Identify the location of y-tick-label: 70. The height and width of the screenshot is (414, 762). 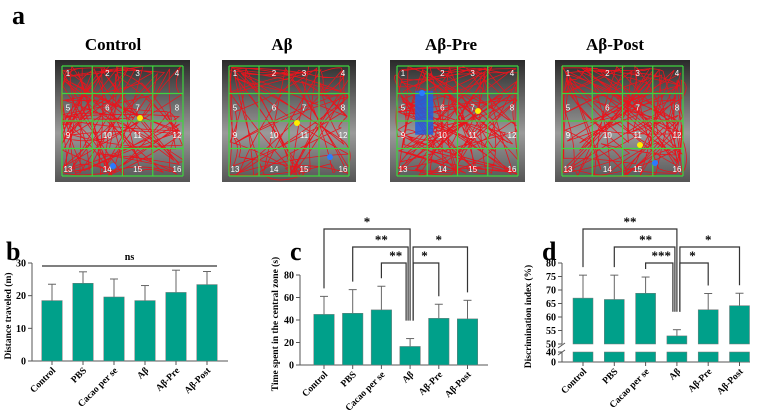
(551, 291).